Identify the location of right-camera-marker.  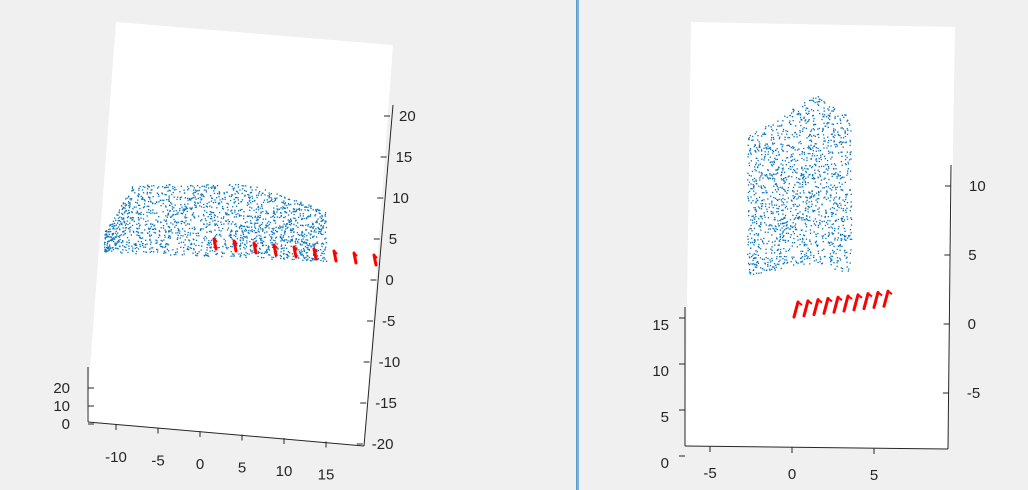
(807, 308).